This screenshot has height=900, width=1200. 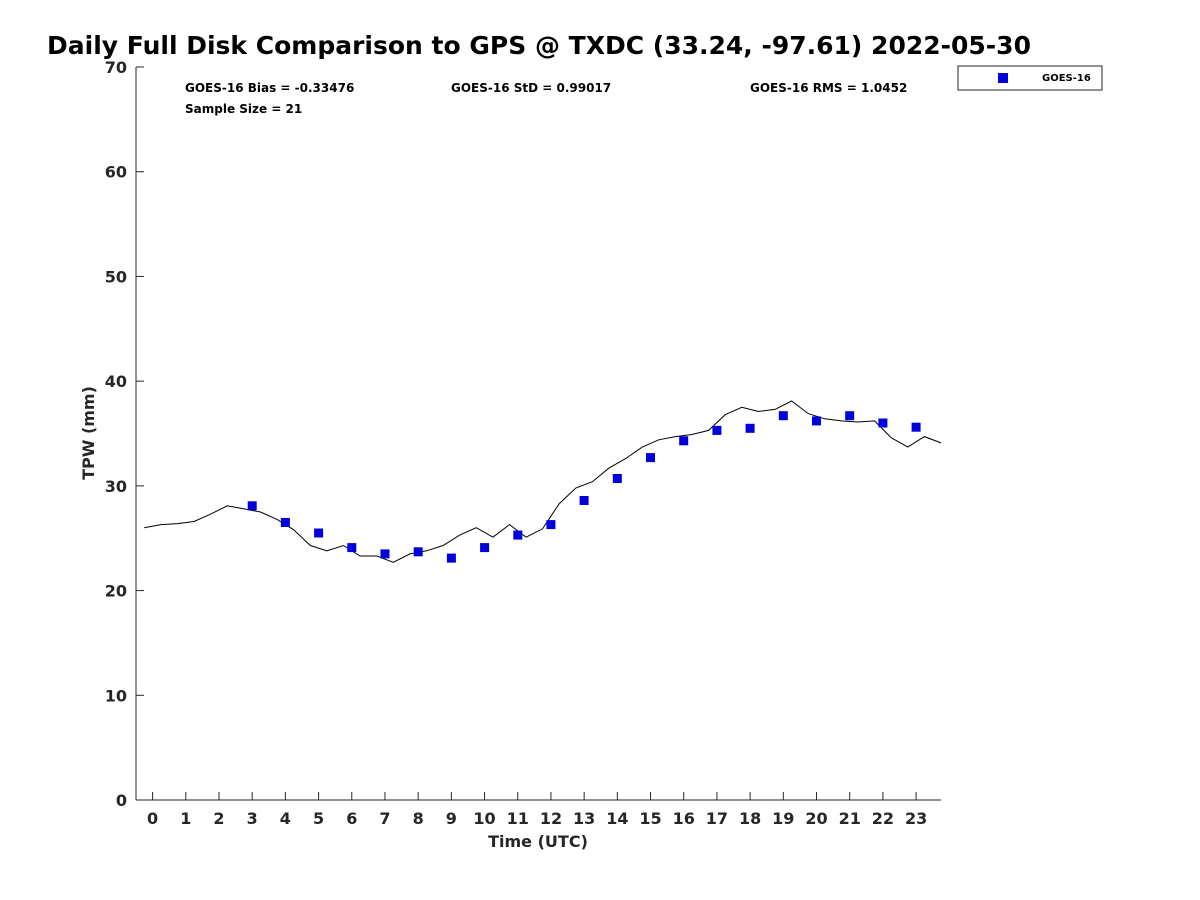 I want to click on sample-size-stat: Sample Size = 21, so click(x=243, y=109).